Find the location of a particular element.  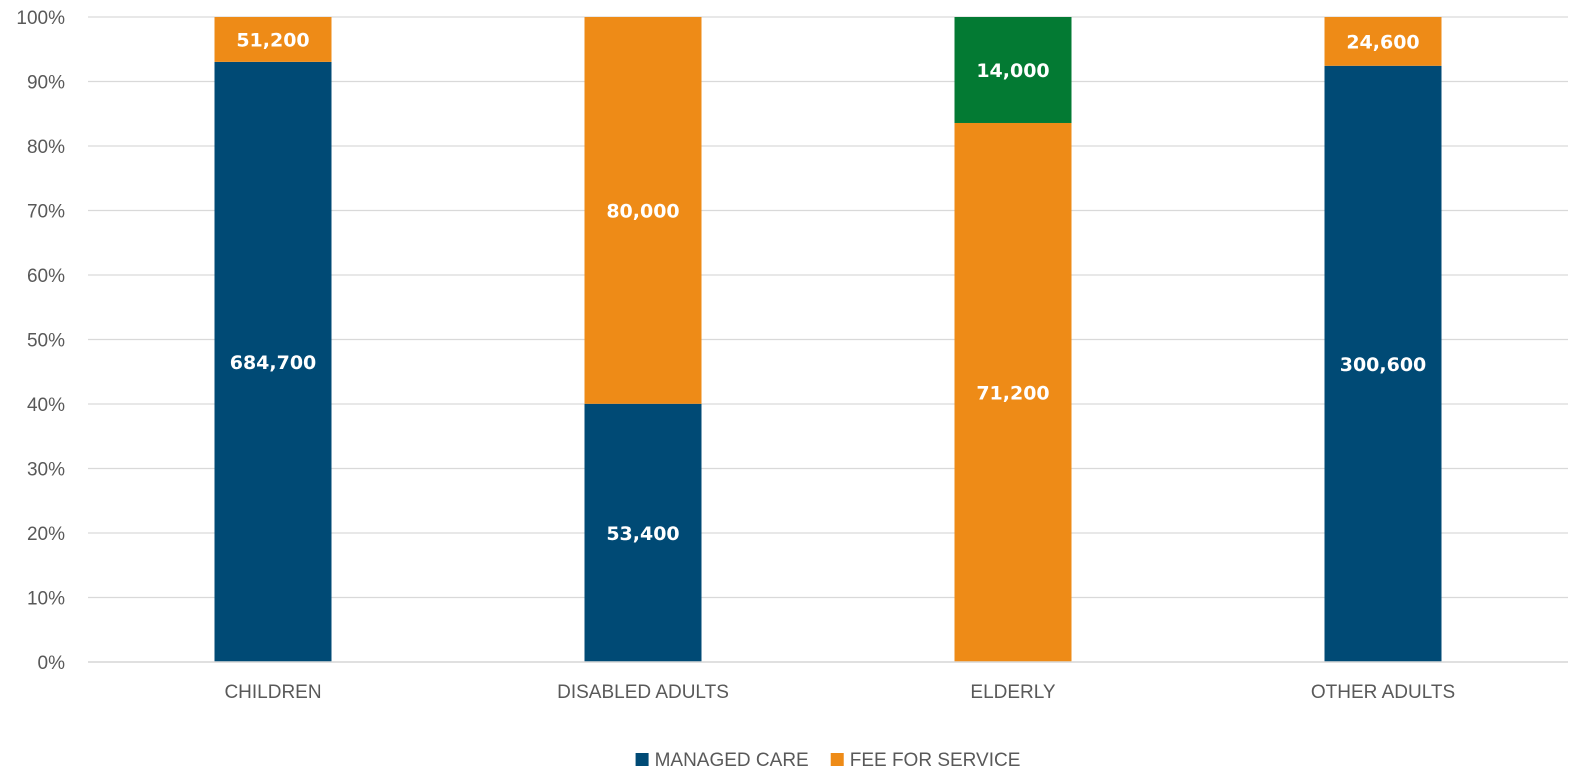

legend-item: FEE FOR SERVICE is located at coordinates (925, 760).